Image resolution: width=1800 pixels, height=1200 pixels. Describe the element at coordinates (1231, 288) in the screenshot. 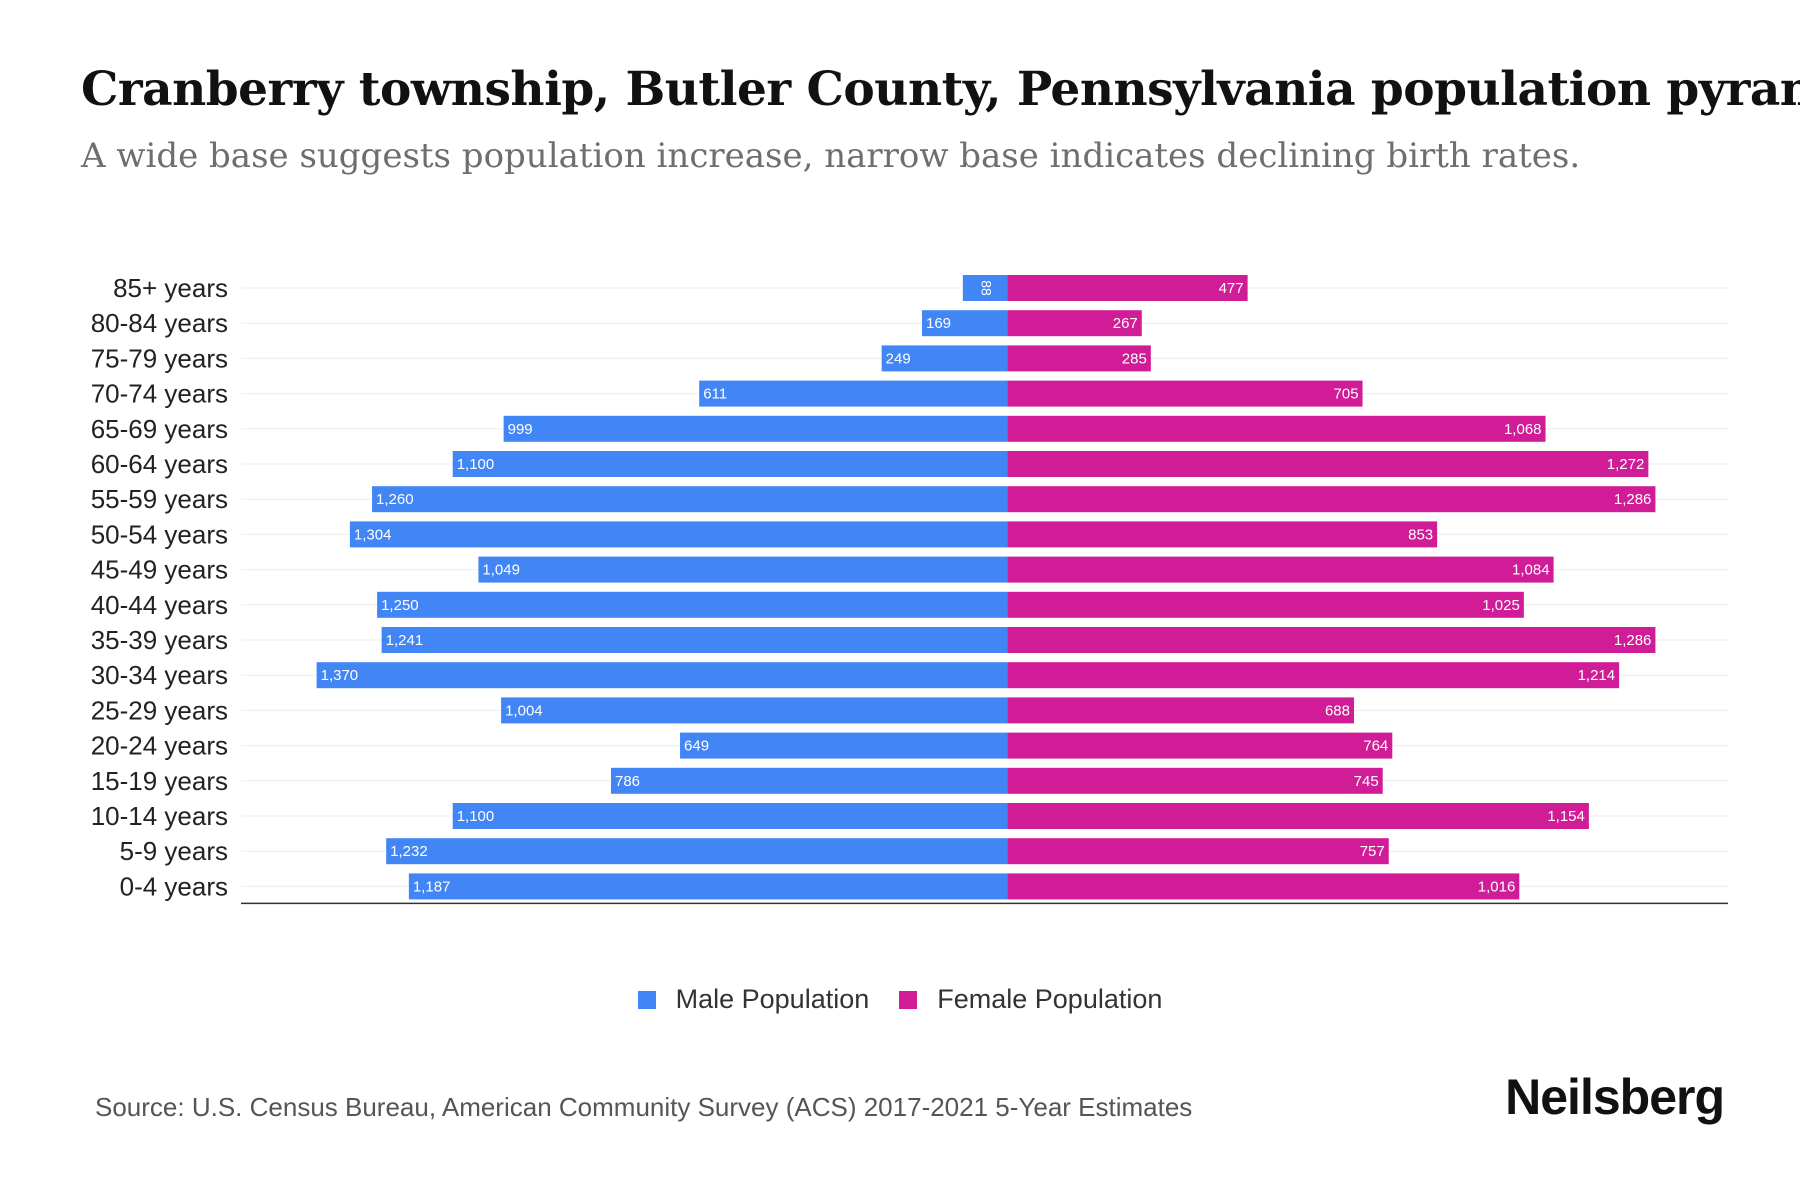

I see `female-data-label: 477` at that location.